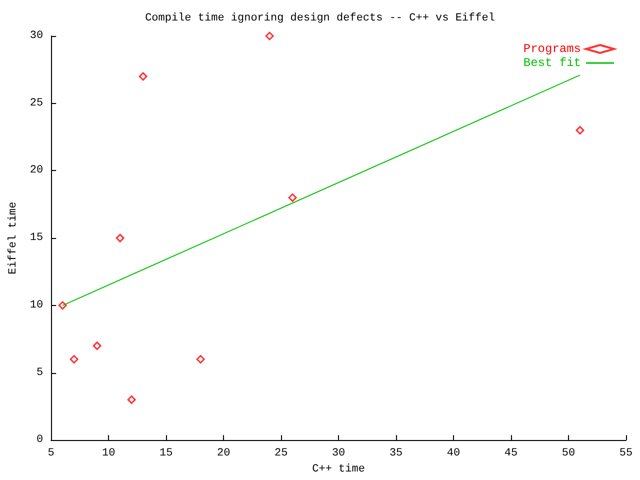 This screenshot has height=480, width=640. I want to click on chart-title: Compile time ignoring design defects -- C++ vs Eiffel, so click(320, 18).